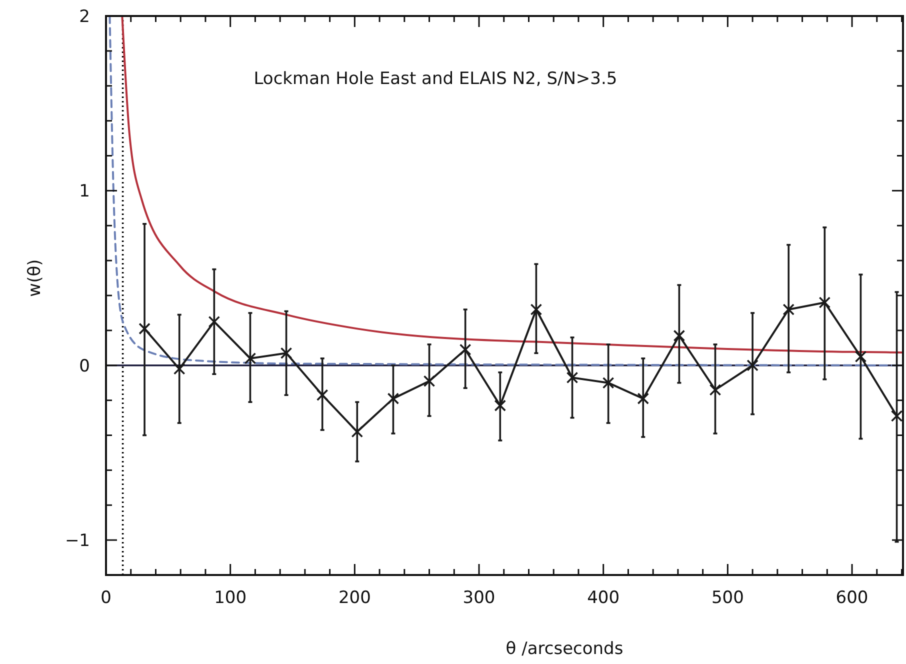 This screenshot has width=906, height=664. Describe the element at coordinates (603, 598) in the screenshot. I see `x-tick-label: 400` at that location.